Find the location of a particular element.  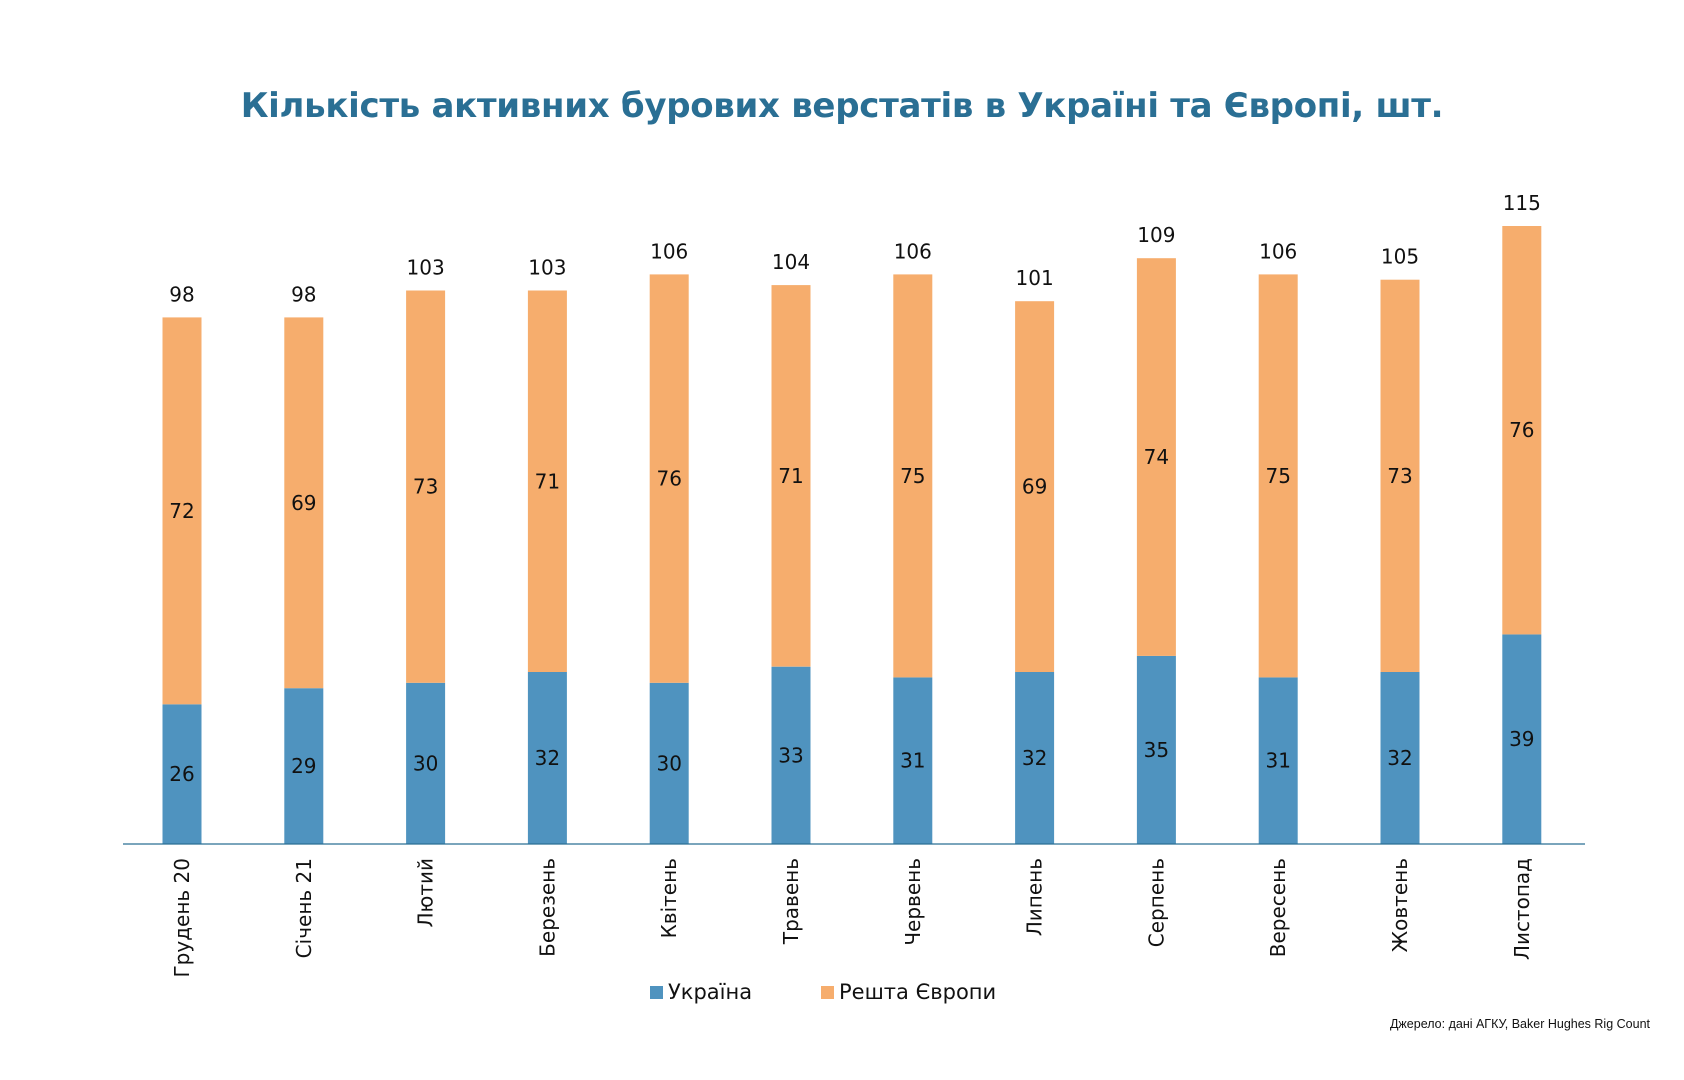

segment-value-label: 39 is located at coordinates (1521, 739).